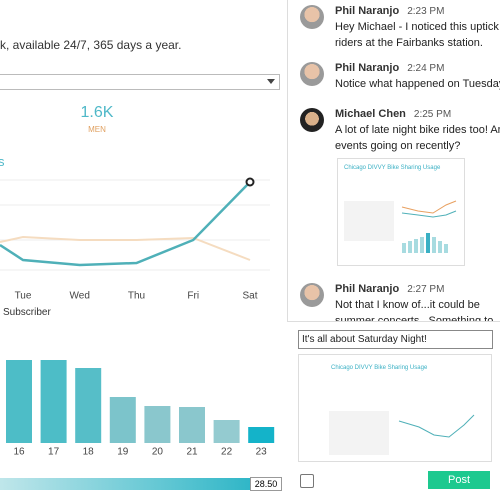 This screenshot has width=500, height=501. Describe the element at coordinates (126, 484) in the screenshot. I see `slider-fill` at that location.